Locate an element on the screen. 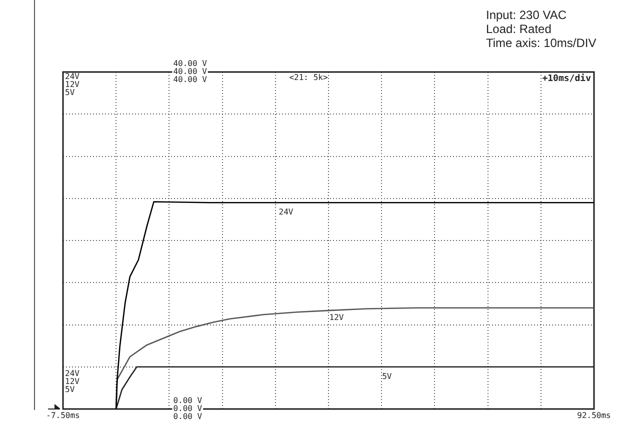 The height and width of the screenshot is (423, 639). text: Load: Rated is located at coordinates (519, 29).